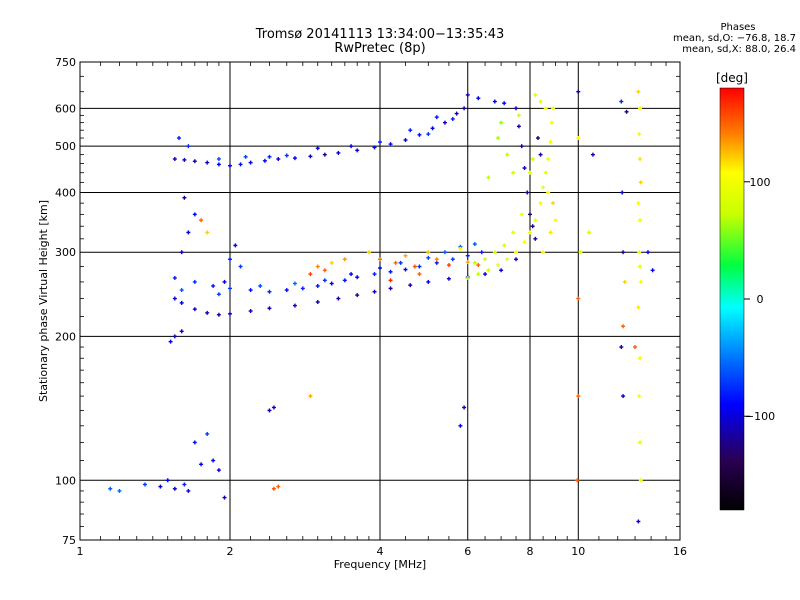 The height and width of the screenshot is (600, 800). What do you see at coordinates (65, 108) in the screenshot?
I see `y-tick-label: 600` at bounding box center [65, 108].